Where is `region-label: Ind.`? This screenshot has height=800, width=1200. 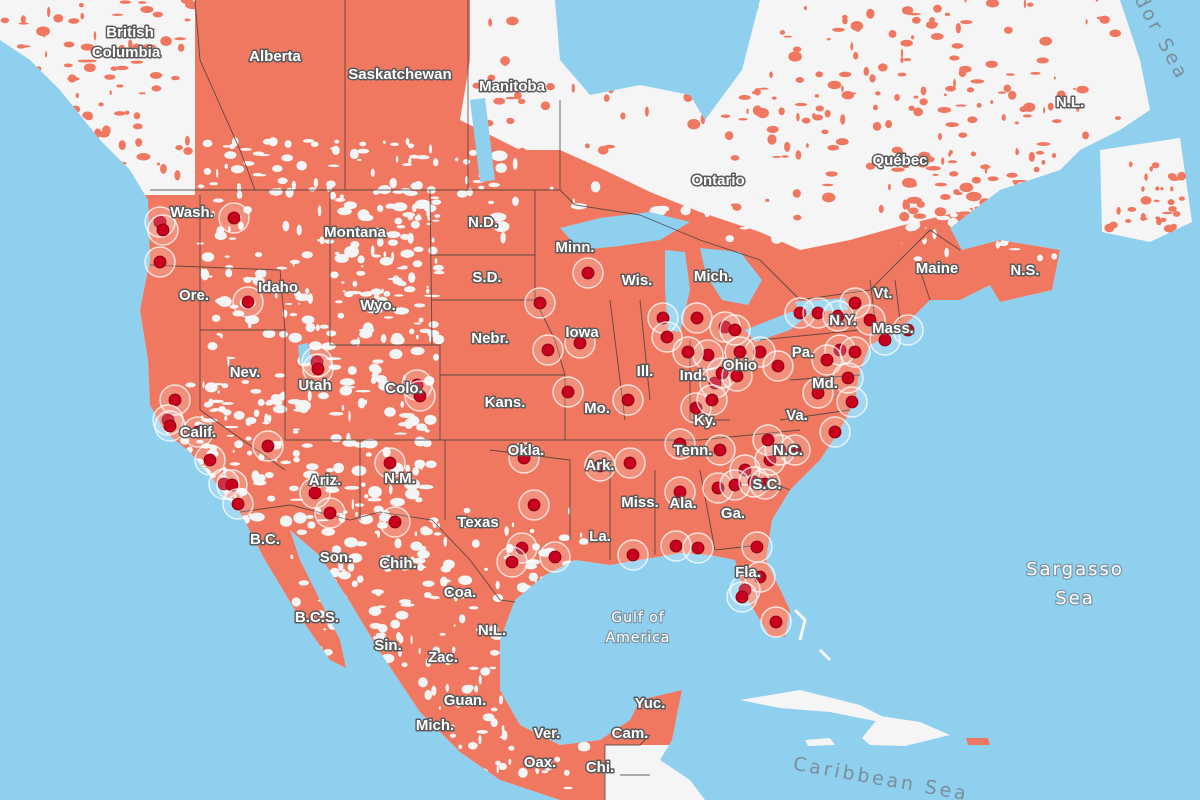 region-label: Ind. is located at coordinates (693, 375).